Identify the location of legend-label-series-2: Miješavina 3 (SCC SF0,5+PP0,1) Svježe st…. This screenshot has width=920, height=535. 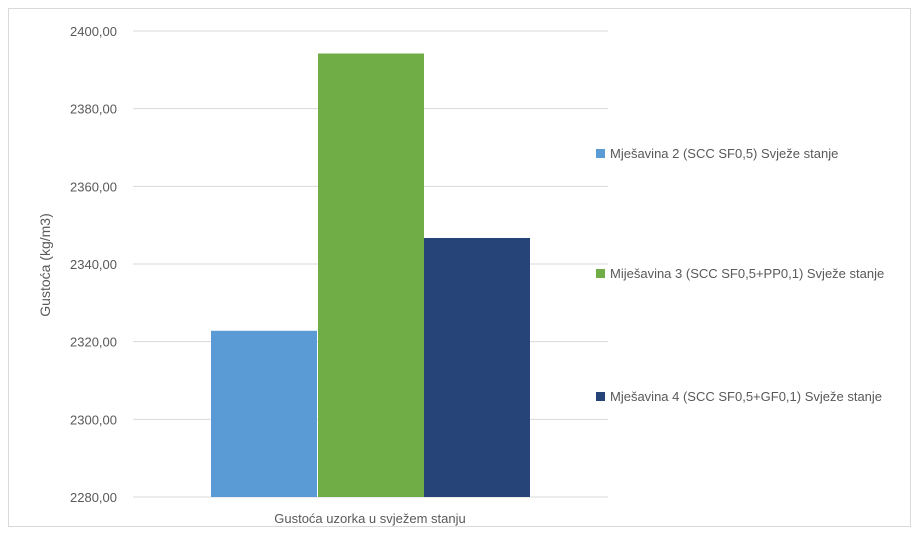
(747, 273).